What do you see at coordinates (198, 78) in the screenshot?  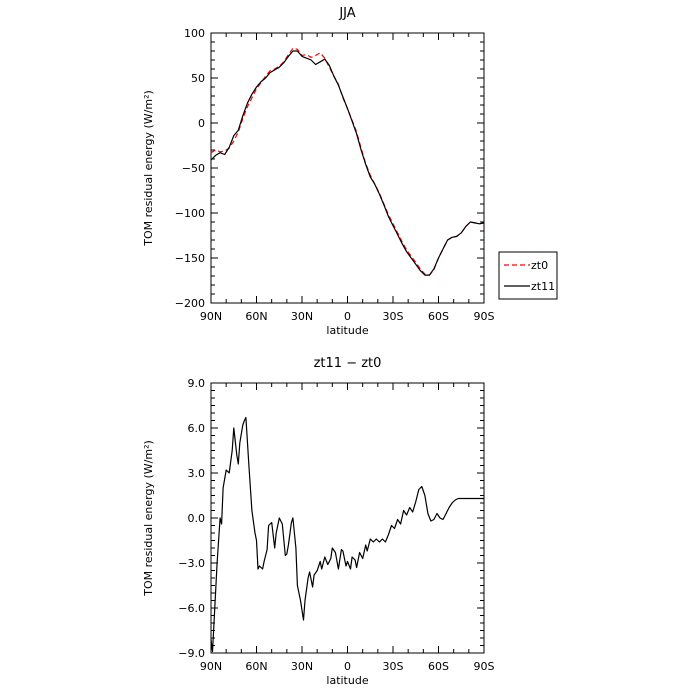 I see `y-tick-label: 50` at bounding box center [198, 78].